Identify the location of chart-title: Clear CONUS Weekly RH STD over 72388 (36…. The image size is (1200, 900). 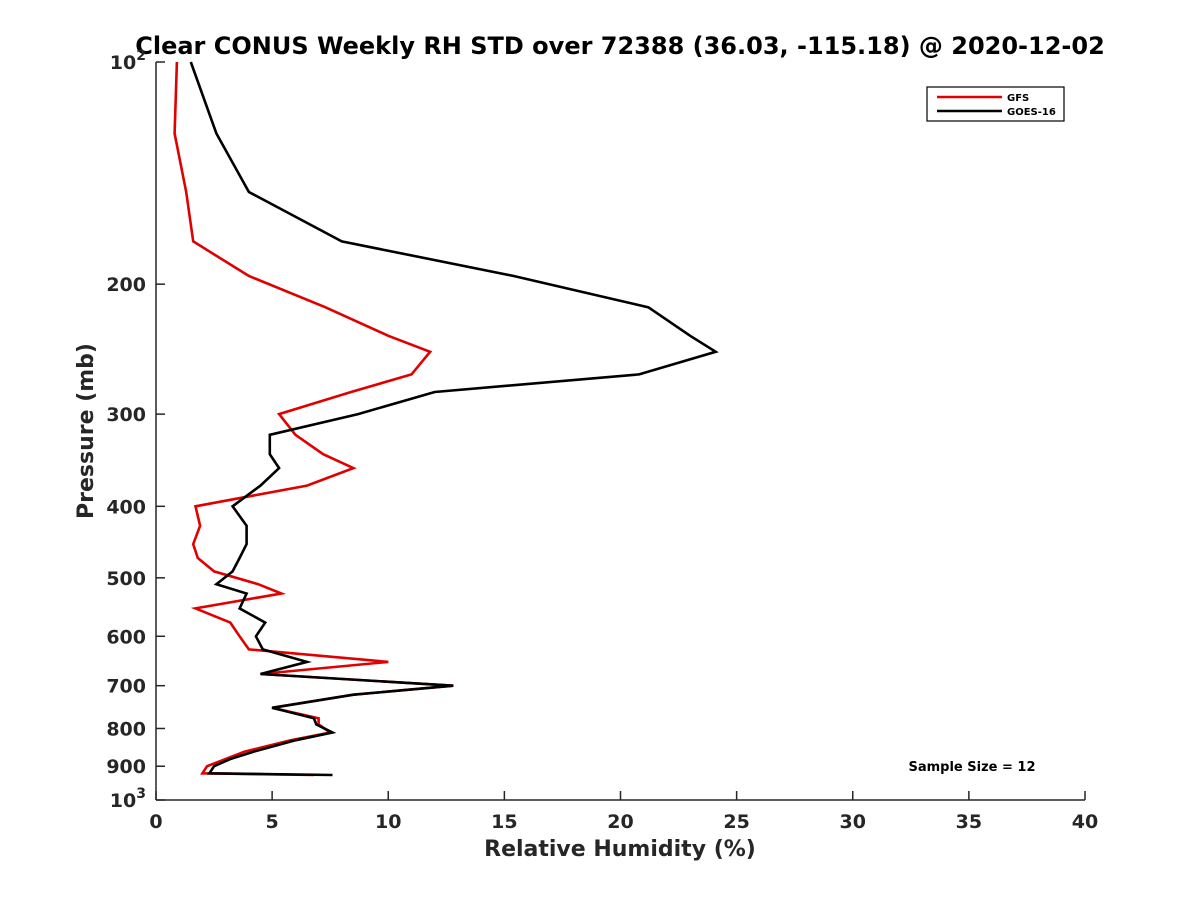
(620, 46).